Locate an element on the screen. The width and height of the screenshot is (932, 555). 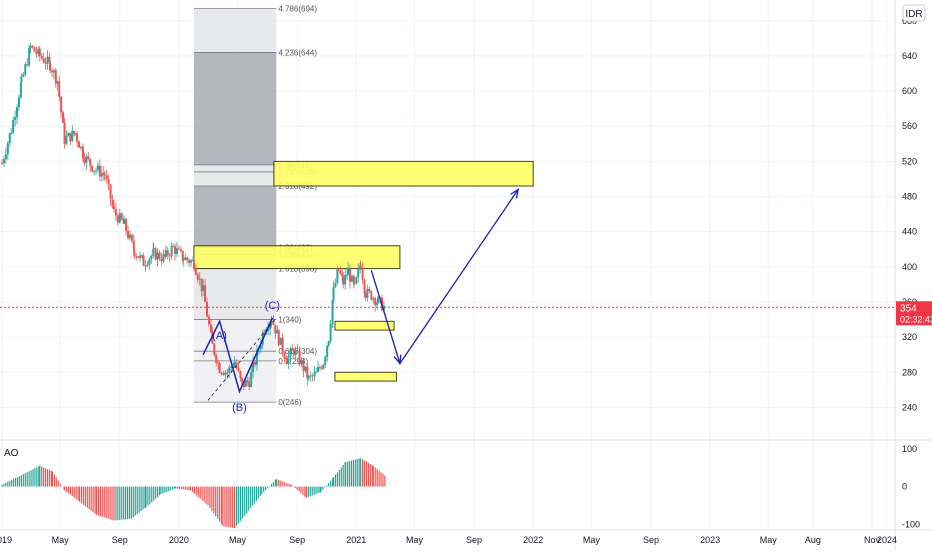
time-tick-label: Aug is located at coordinates (813, 540).